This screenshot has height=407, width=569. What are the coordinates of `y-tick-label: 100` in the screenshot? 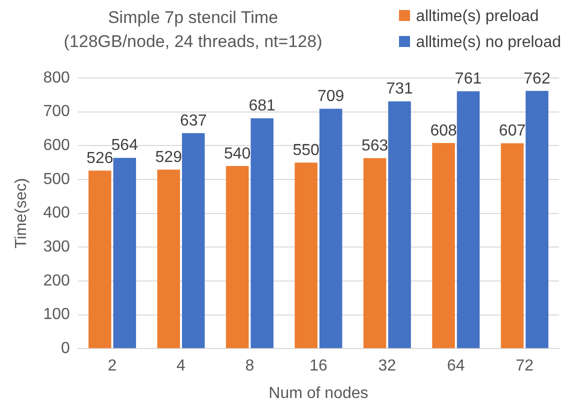 It's located at (56, 315).